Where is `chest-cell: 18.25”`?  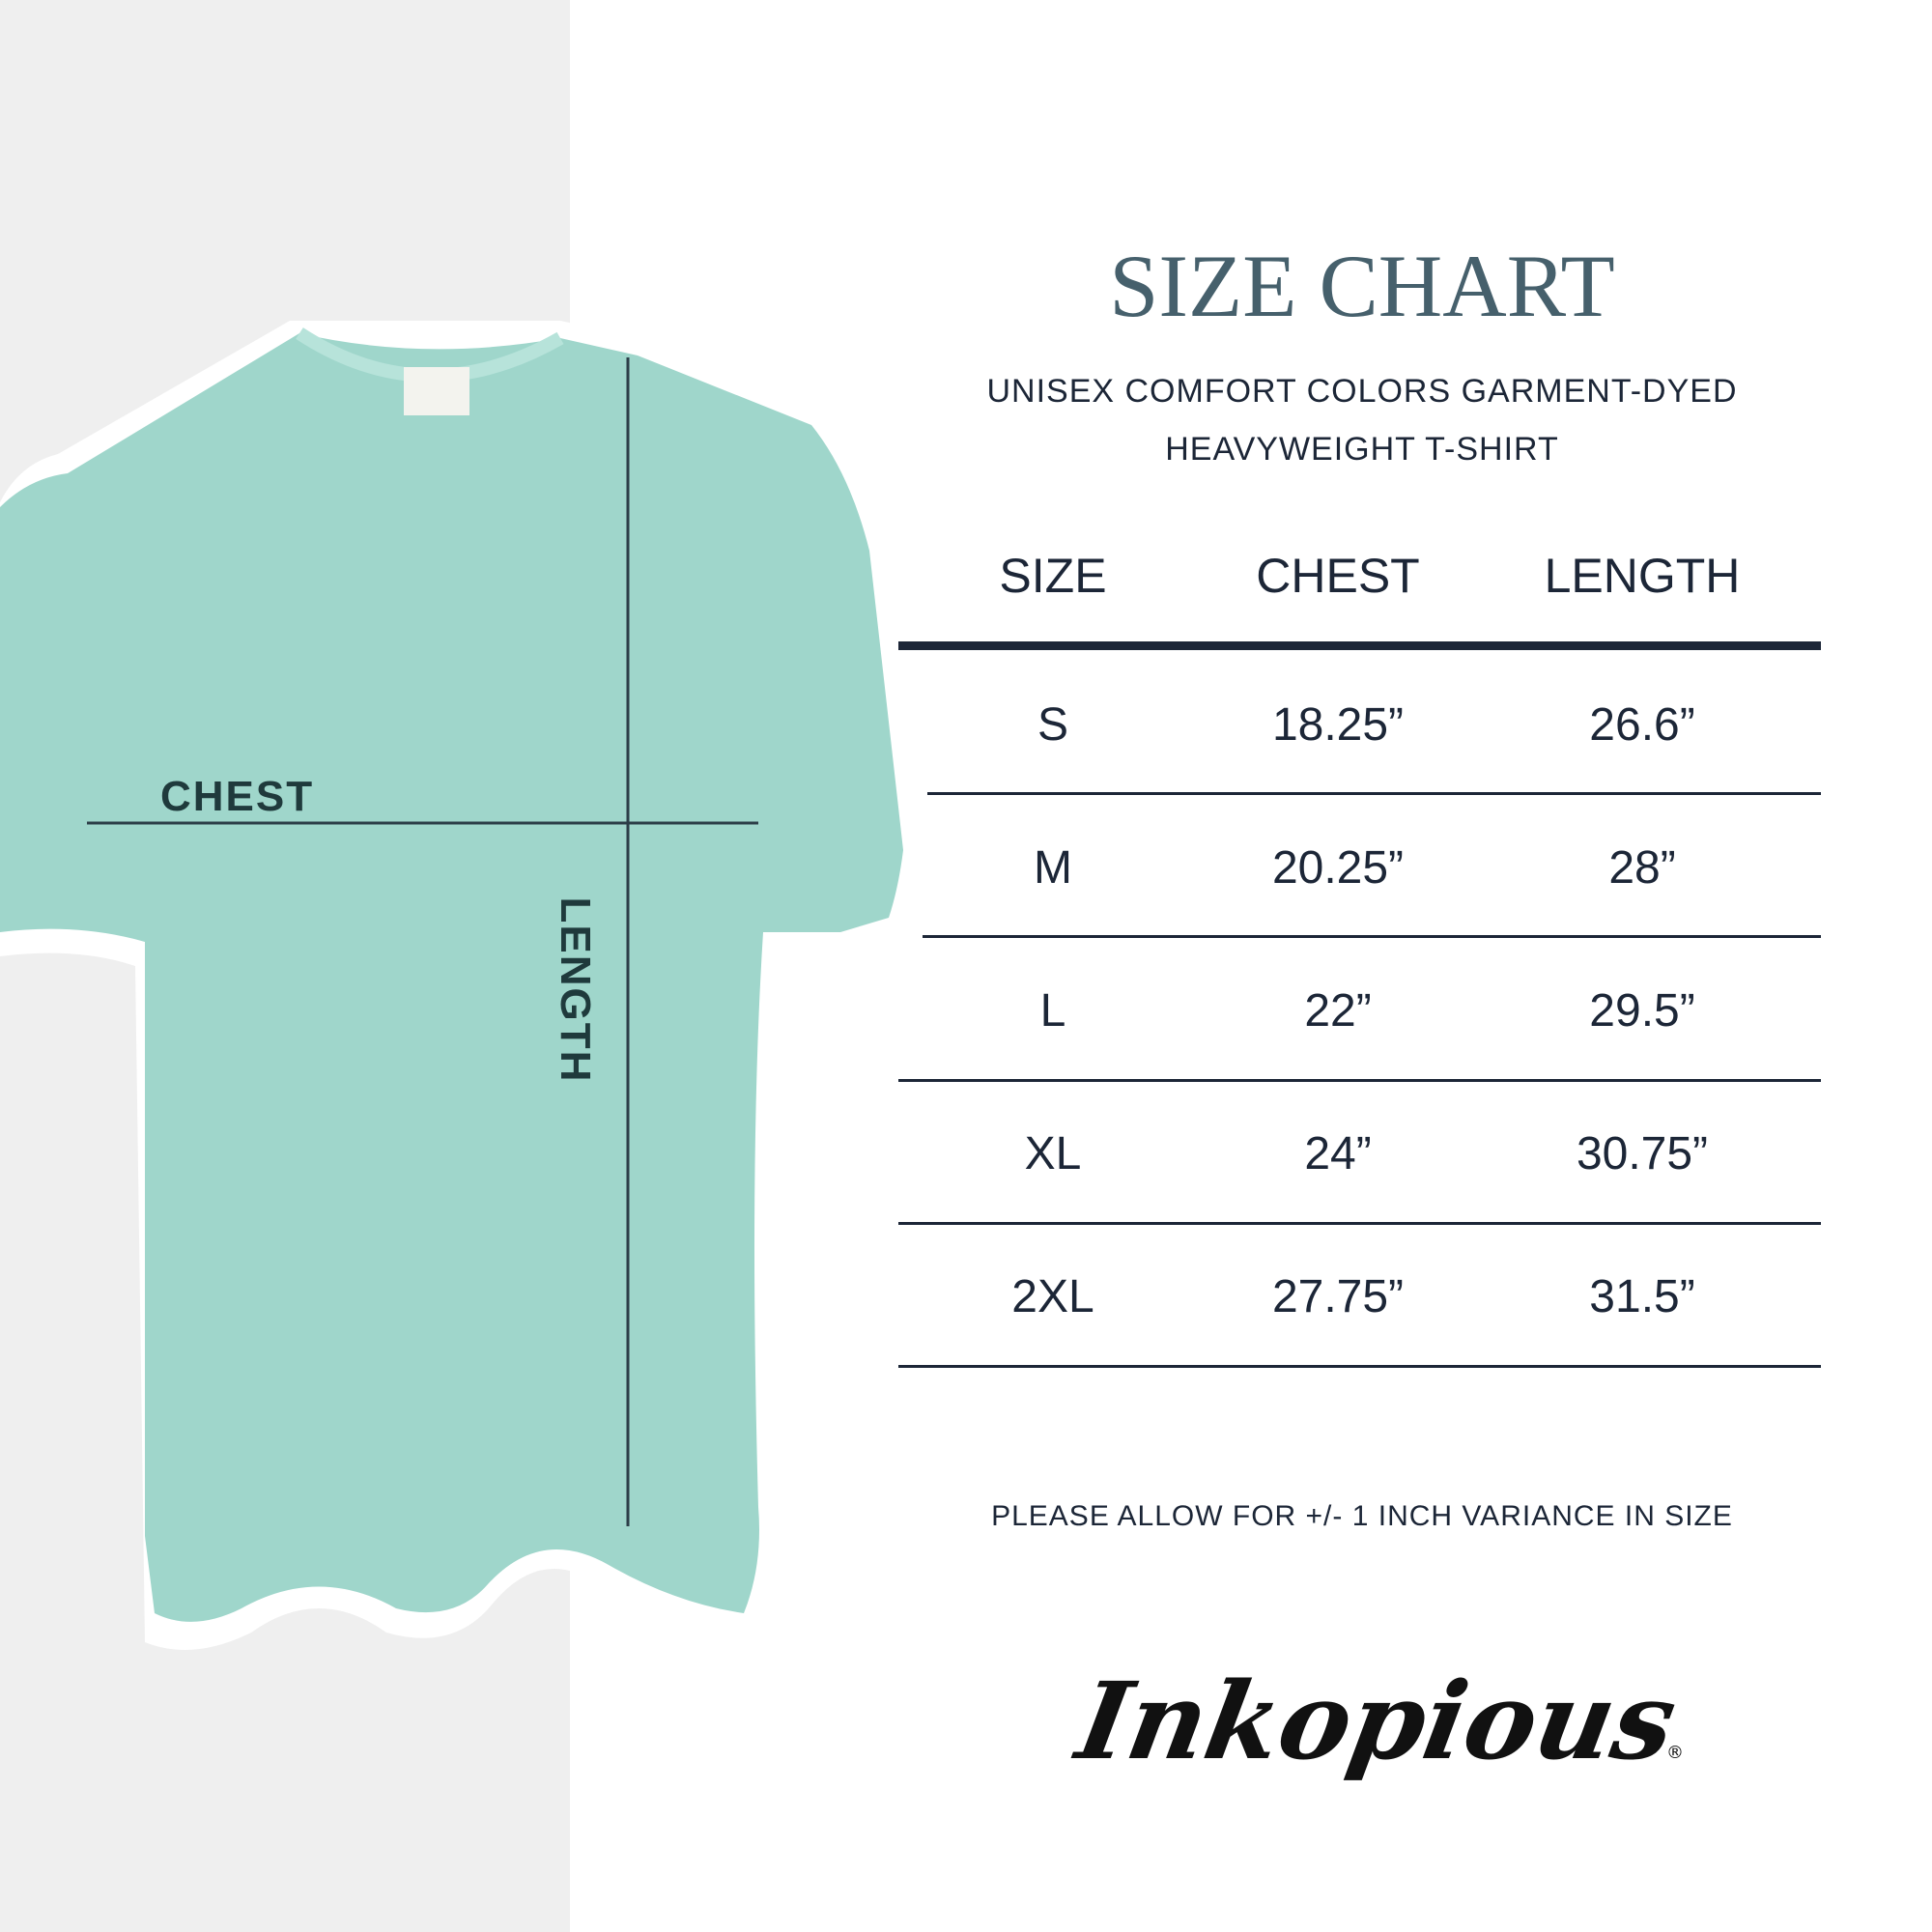
chest-cell: 18.25” is located at coordinates (1338, 725).